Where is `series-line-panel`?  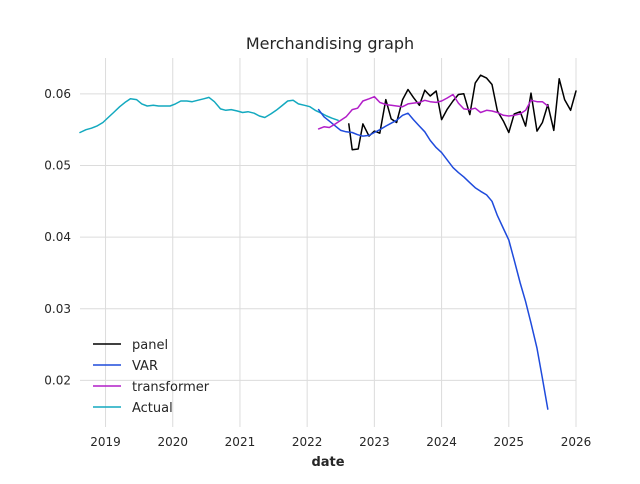
series-line-panel is located at coordinates (462, 112).